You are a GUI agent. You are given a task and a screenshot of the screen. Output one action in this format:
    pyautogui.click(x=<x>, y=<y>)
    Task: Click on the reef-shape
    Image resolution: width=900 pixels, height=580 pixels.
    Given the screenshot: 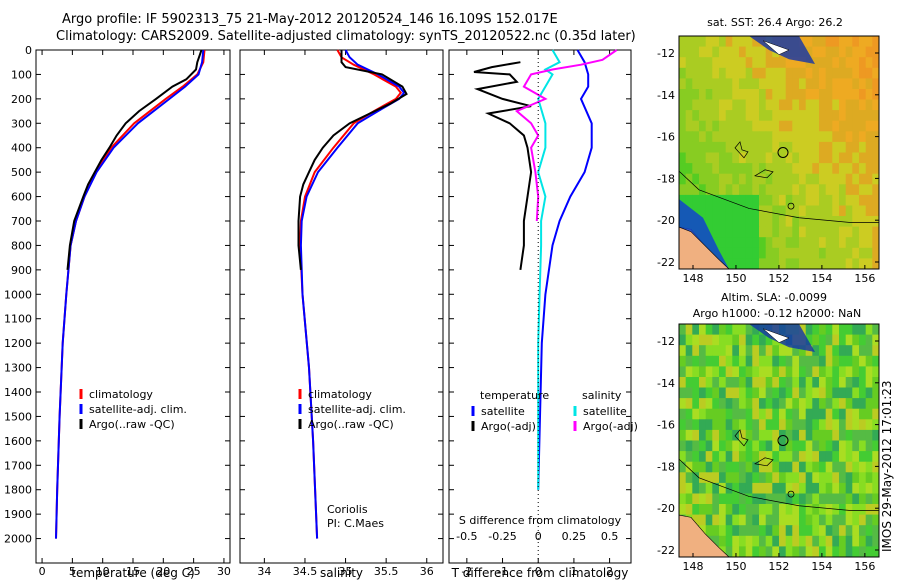 What is the action you would take?
    pyautogui.click(x=741, y=150)
    